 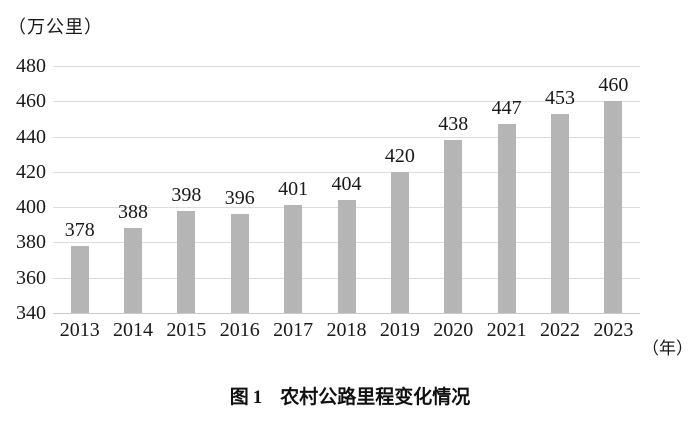 I want to click on x-tick-label: 2022, so click(x=559, y=330).